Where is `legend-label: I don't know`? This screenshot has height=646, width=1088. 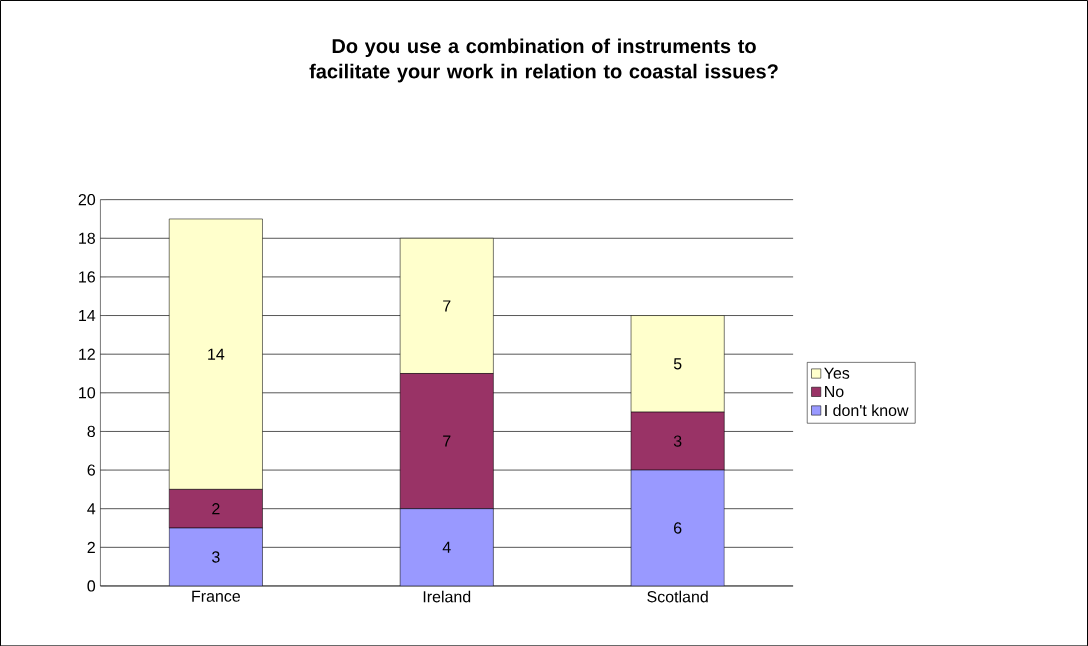 legend-label: I don't know is located at coordinates (867, 410).